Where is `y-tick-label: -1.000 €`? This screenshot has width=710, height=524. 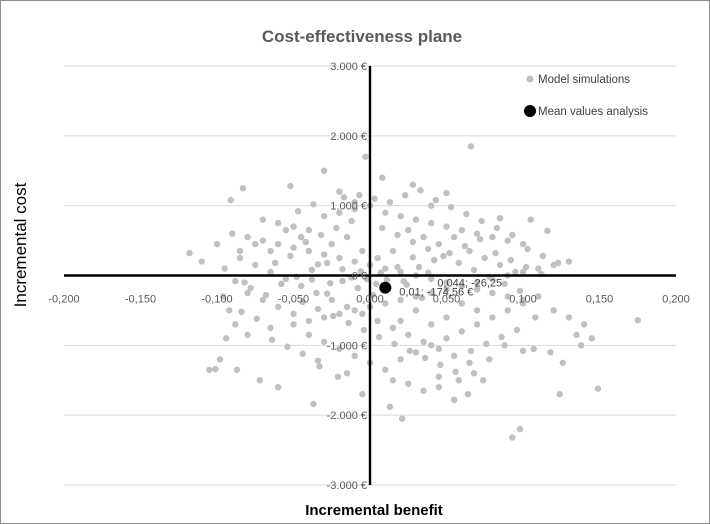
y-tick-label: -1.000 € is located at coordinates (347, 346).